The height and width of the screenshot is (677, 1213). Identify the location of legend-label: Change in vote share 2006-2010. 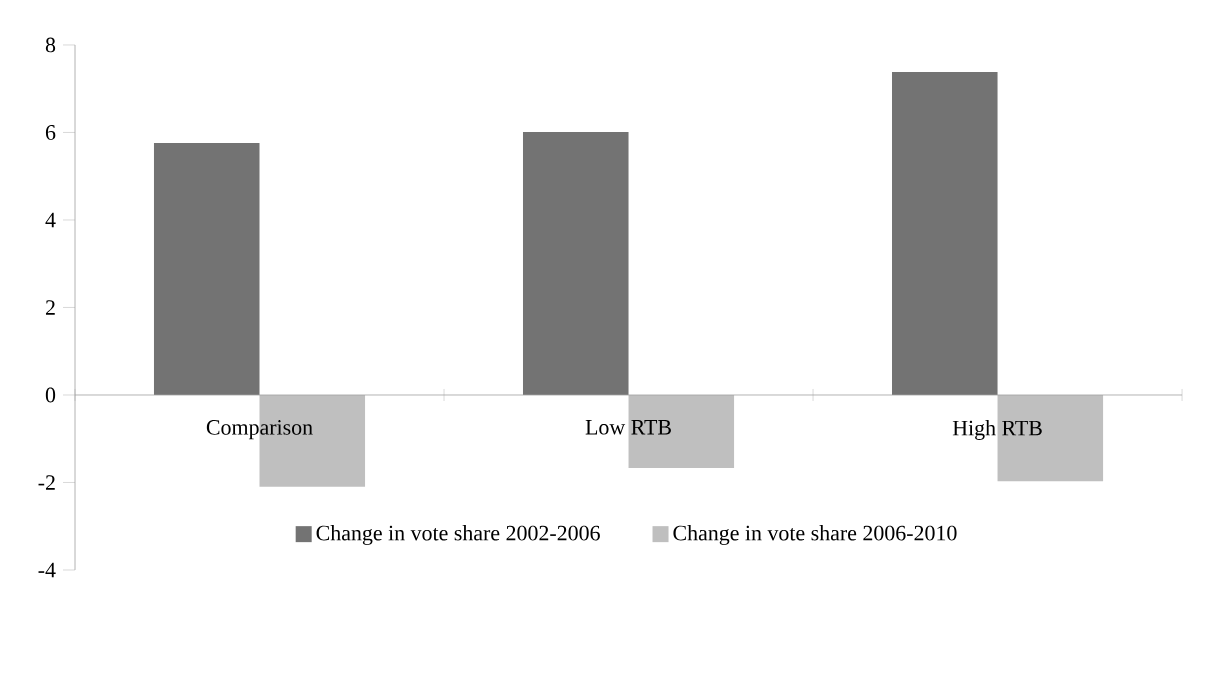
(815, 535).